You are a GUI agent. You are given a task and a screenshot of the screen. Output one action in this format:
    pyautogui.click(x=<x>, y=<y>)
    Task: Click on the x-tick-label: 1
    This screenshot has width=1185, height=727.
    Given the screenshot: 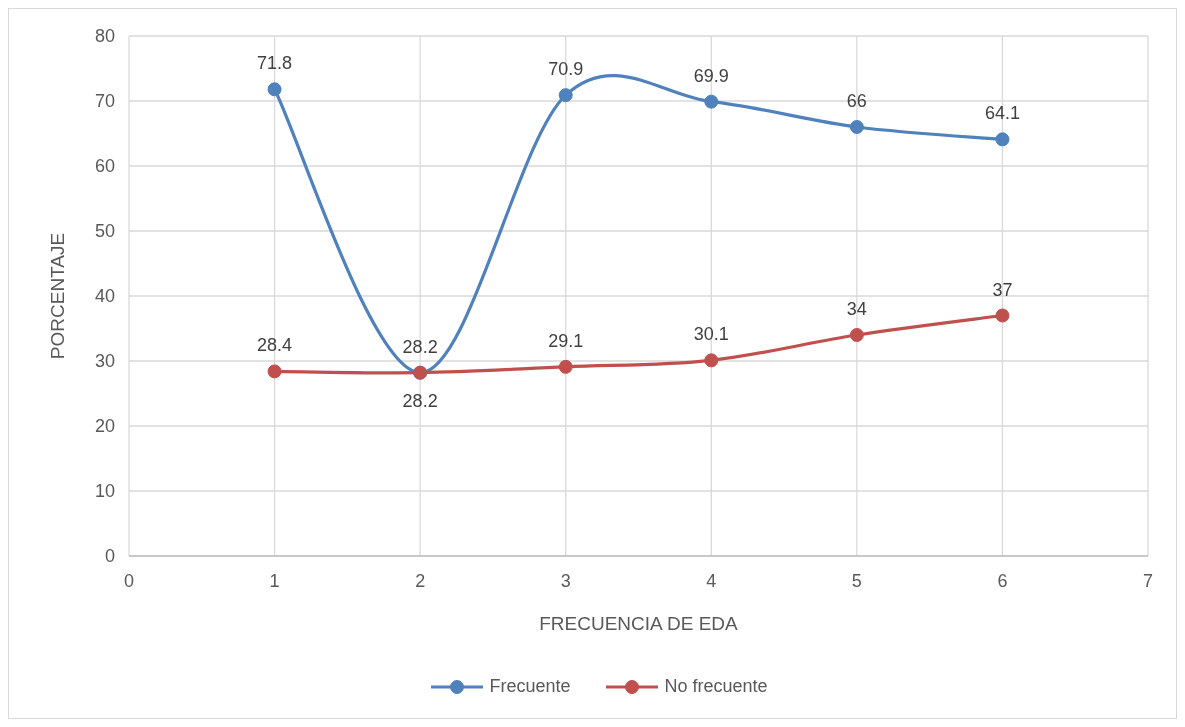 What is the action you would take?
    pyautogui.click(x=274, y=580)
    